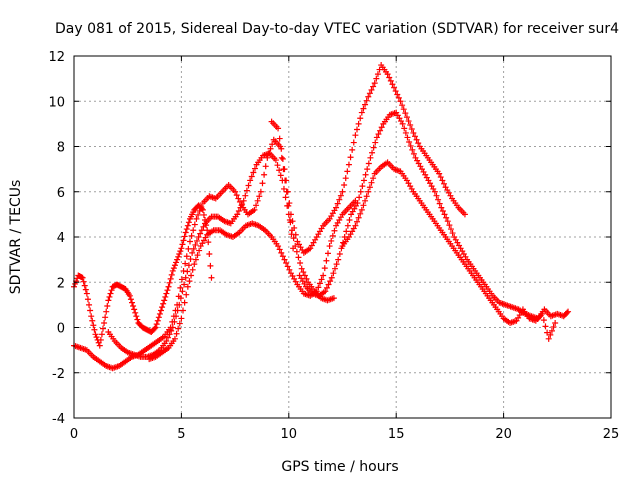 This screenshot has width=640, height=480. Describe the element at coordinates (181, 434) in the screenshot. I see `x-tick-label: 5` at that location.